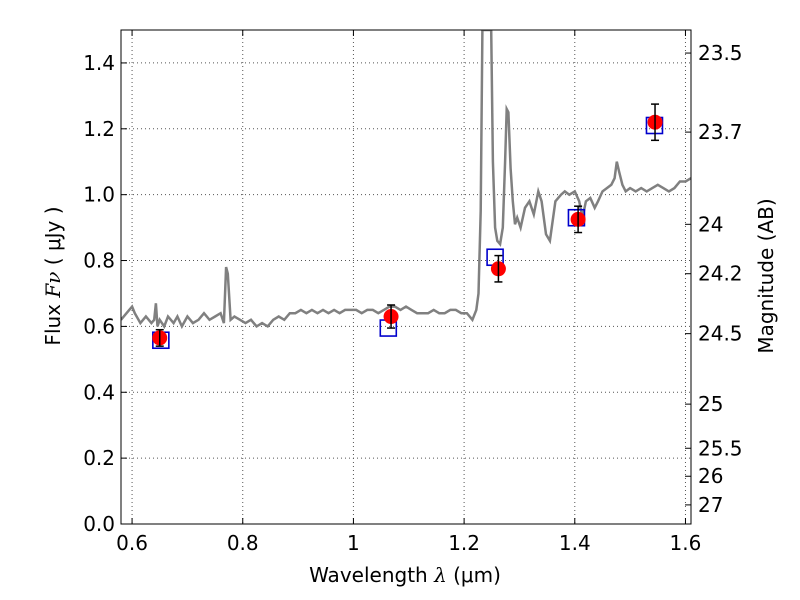  What do you see at coordinates (99, 293) in the screenshot?
I see `y-tick-labels: 0.0 0.2 0.4 0.6 0.8 1.0 1.2 1.4` at bounding box center [99, 293].